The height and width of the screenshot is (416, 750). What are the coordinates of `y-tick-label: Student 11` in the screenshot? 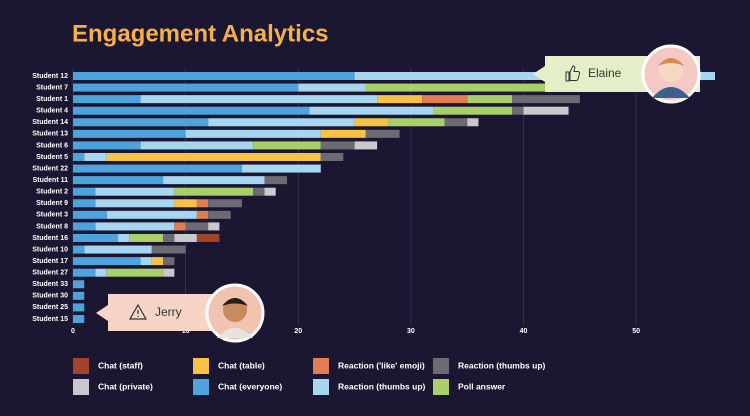 It's located at (51, 180).